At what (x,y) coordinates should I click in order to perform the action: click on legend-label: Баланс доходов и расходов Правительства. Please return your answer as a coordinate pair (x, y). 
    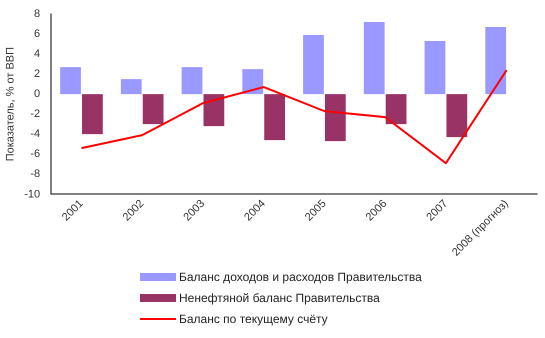
    Looking at the image, I should click on (300, 277).